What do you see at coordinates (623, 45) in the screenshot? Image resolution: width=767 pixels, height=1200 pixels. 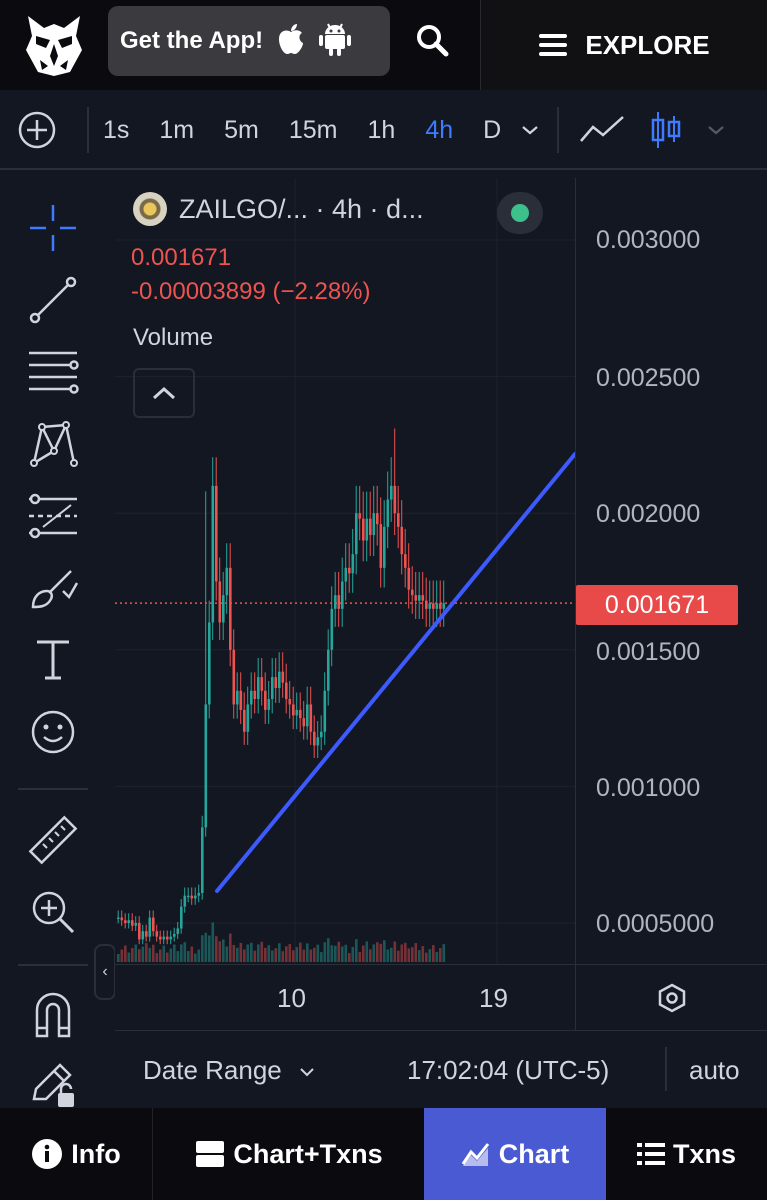 I see `explore-button: EXPLORE` at bounding box center [623, 45].